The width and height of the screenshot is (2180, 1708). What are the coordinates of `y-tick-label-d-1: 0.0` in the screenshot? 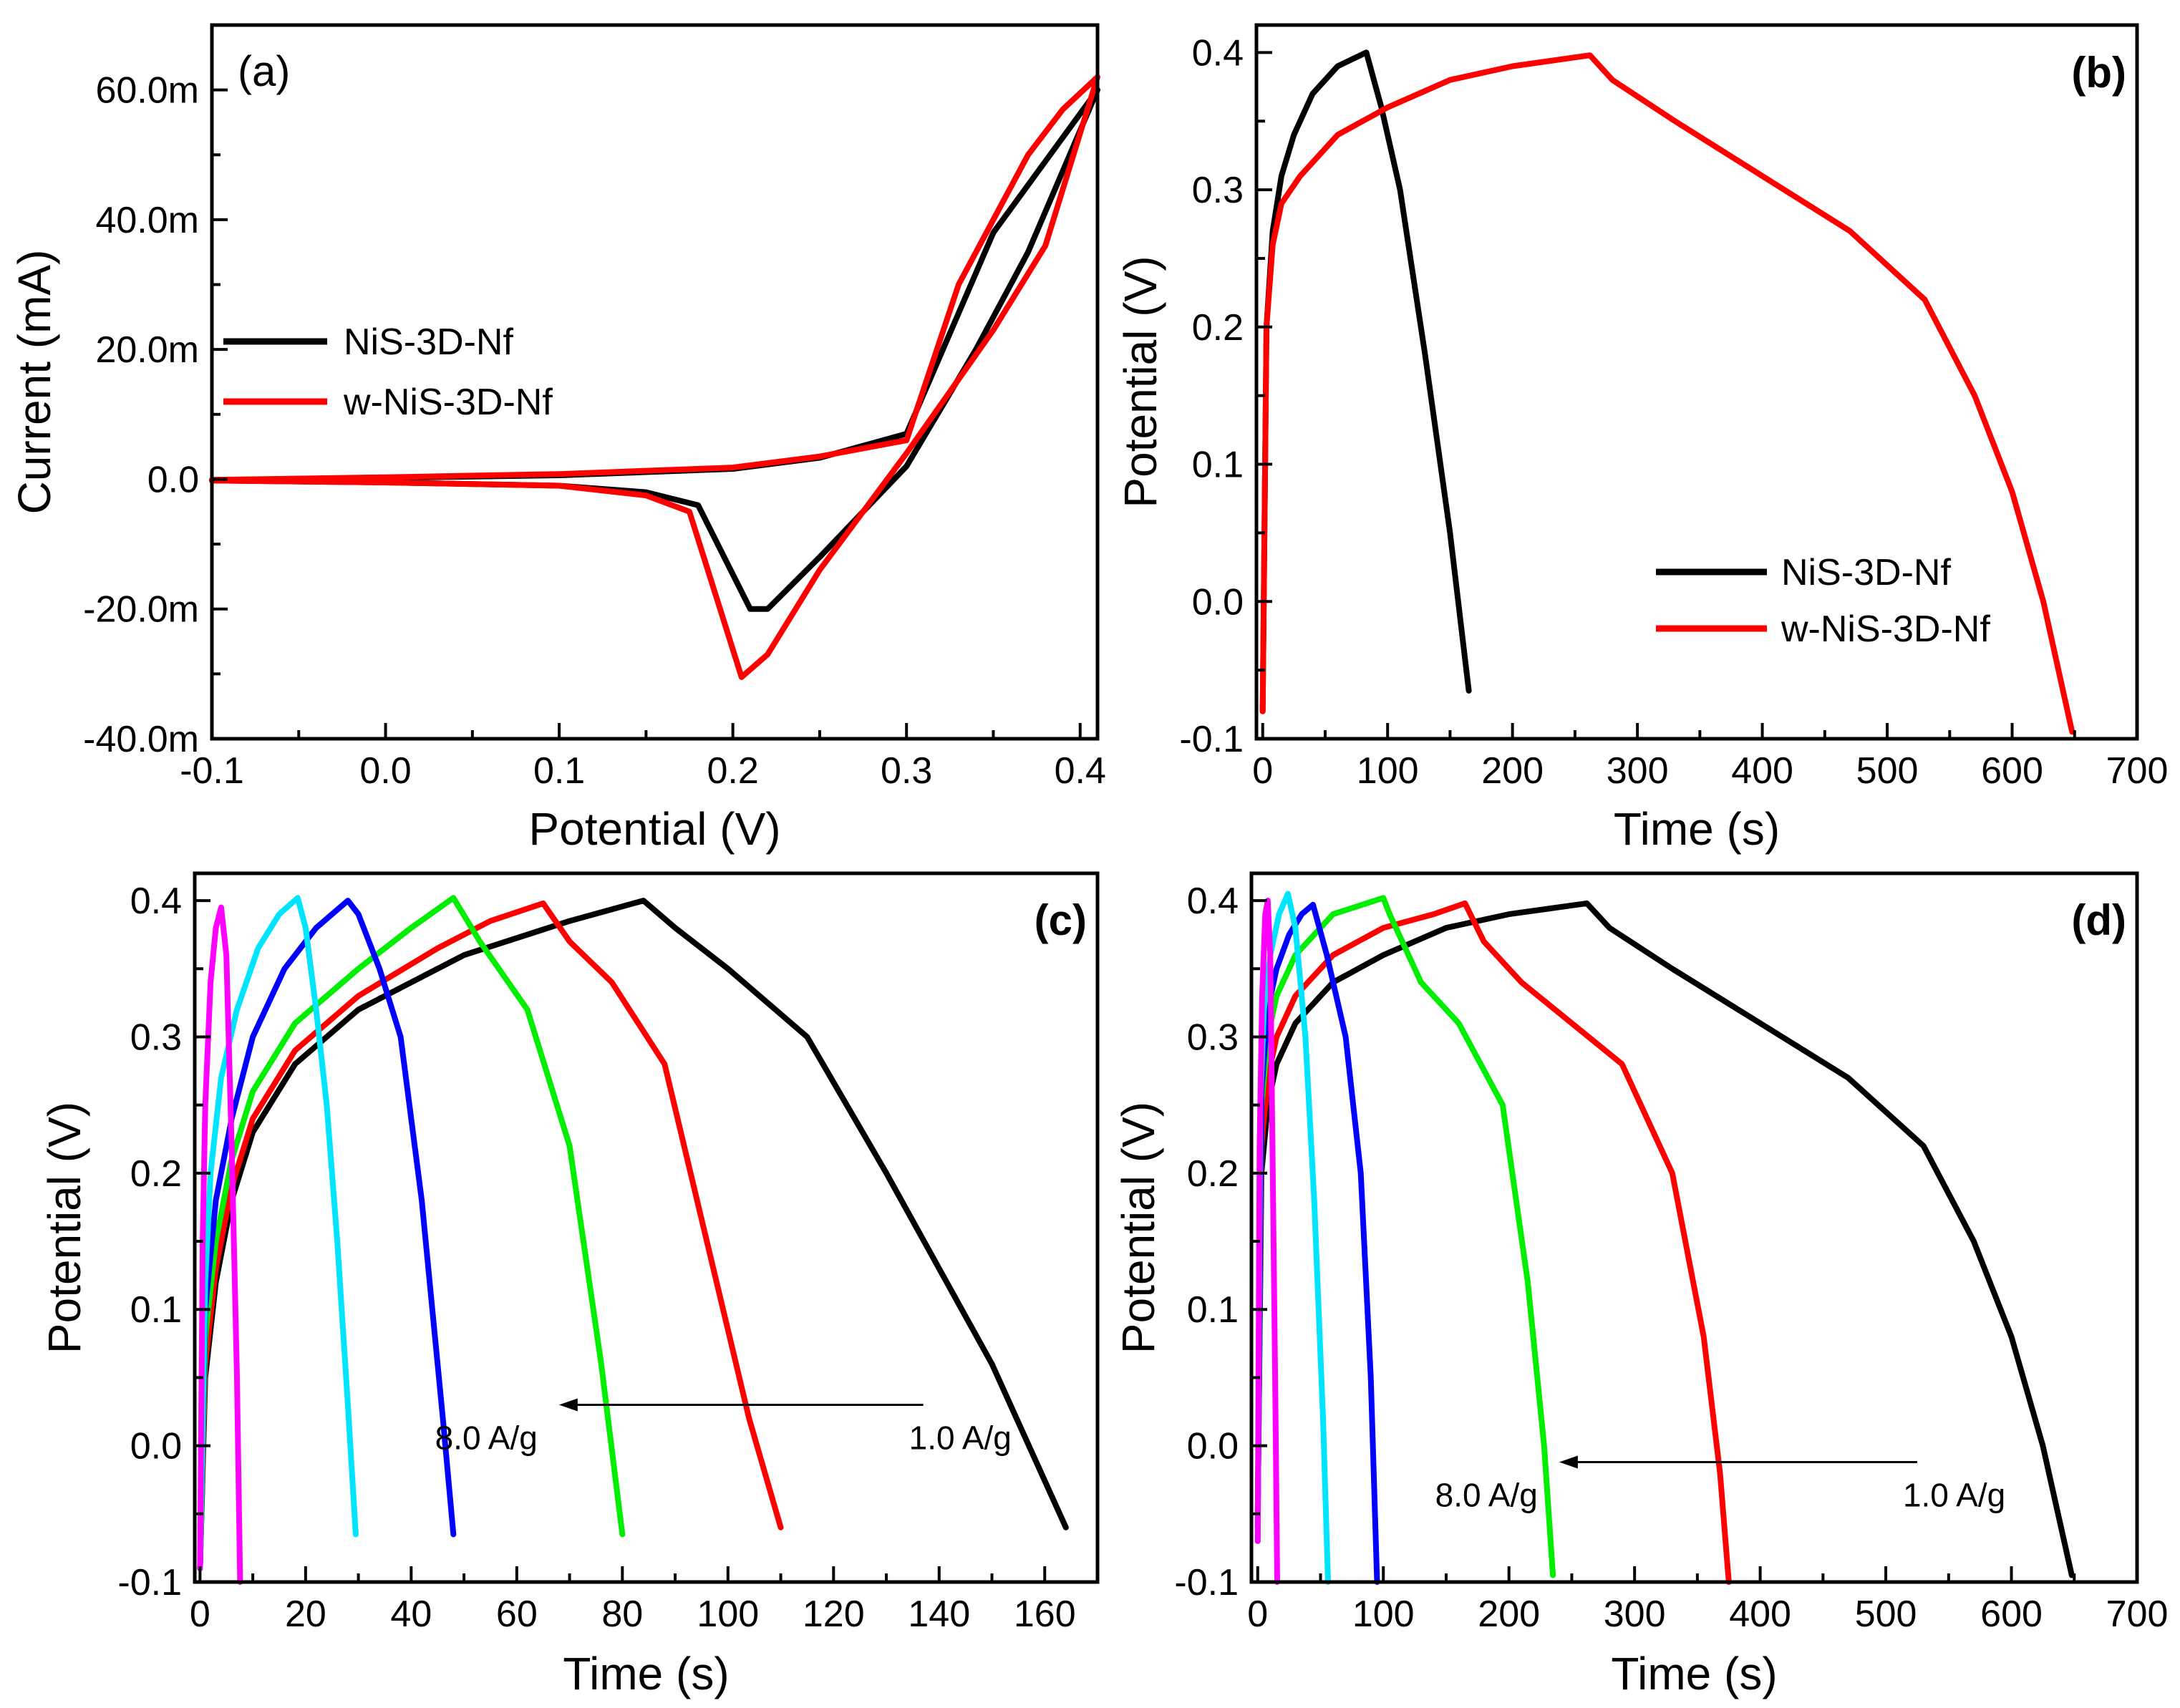 It's located at (1213, 1447).